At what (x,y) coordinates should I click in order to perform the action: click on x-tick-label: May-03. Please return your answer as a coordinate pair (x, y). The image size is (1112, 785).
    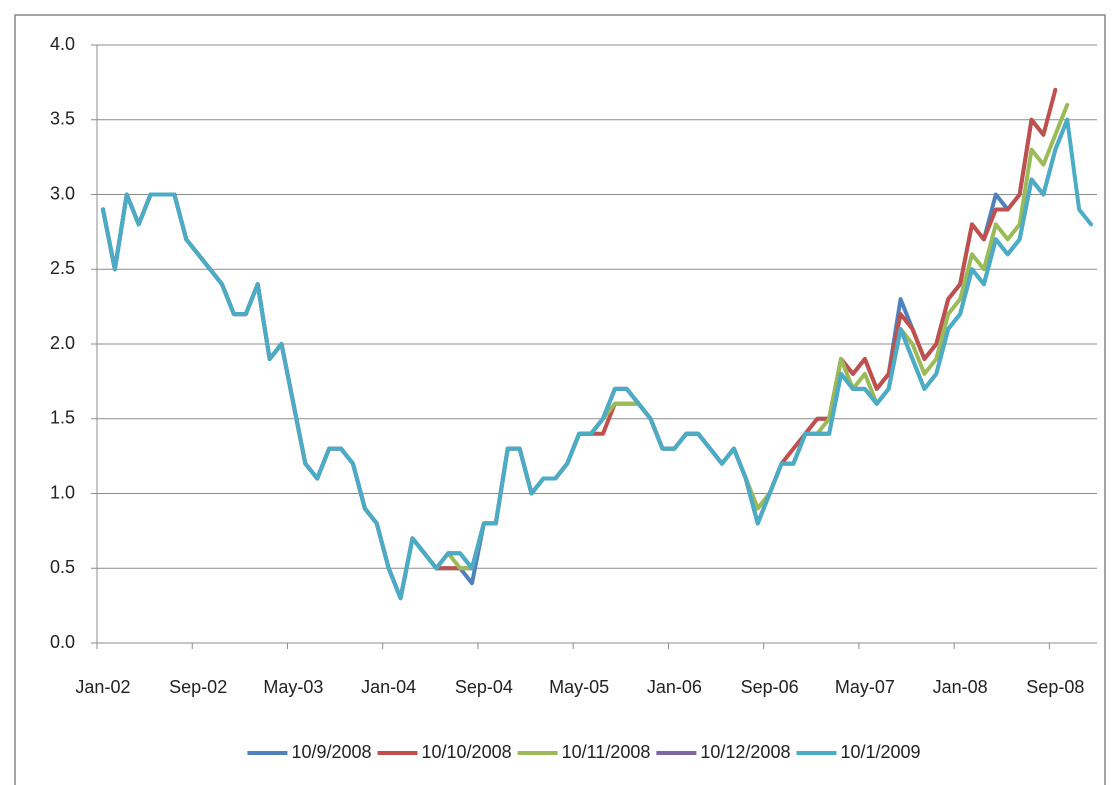
    Looking at the image, I should click on (293, 687).